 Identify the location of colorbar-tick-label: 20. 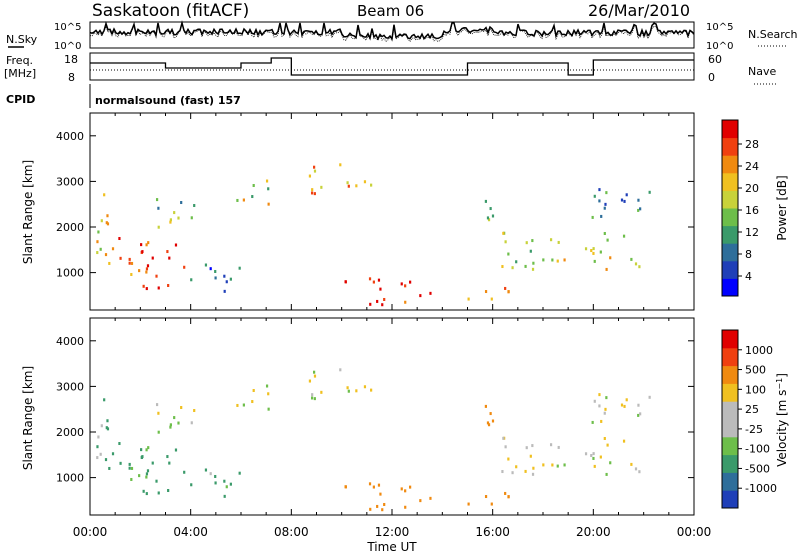
(752, 188).